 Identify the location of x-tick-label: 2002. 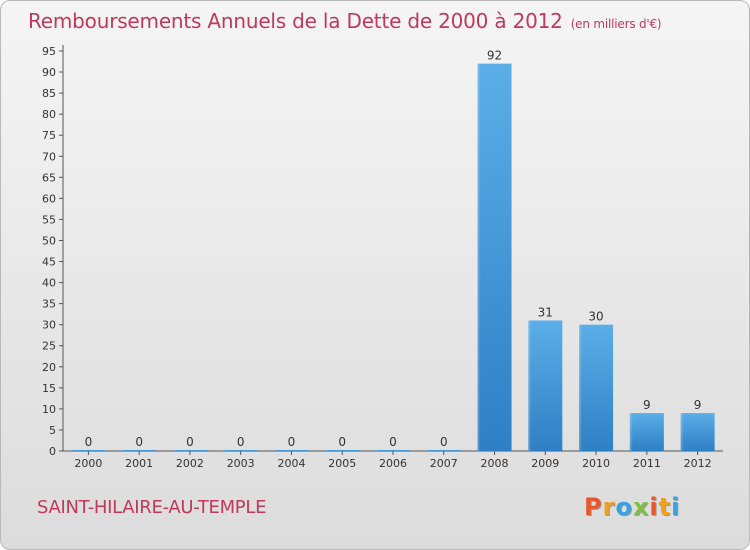
(190, 463).